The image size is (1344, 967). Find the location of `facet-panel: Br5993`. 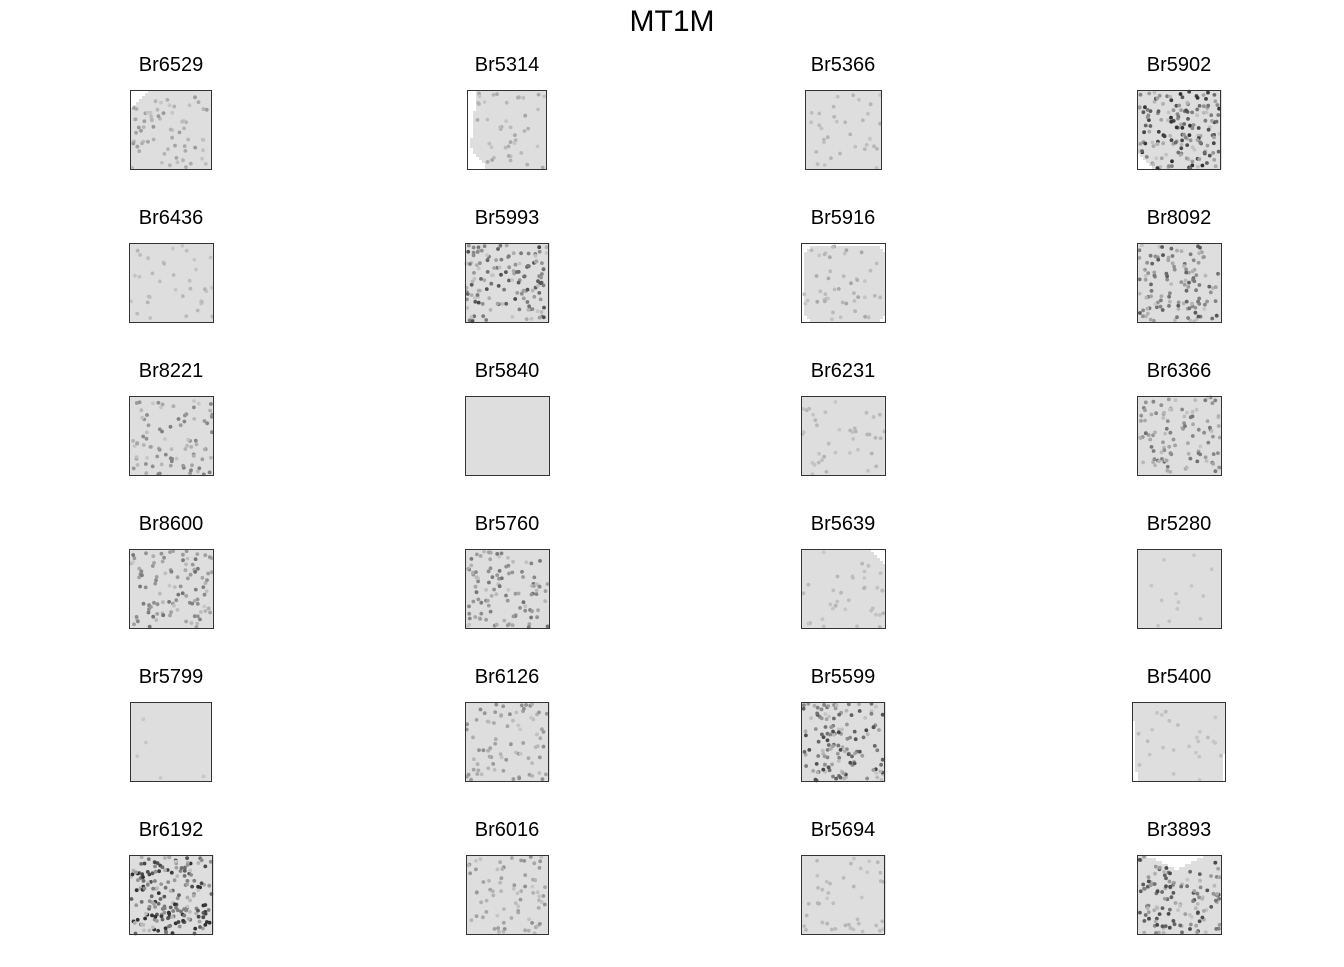

facet-panel: Br5993 is located at coordinates (507, 280).